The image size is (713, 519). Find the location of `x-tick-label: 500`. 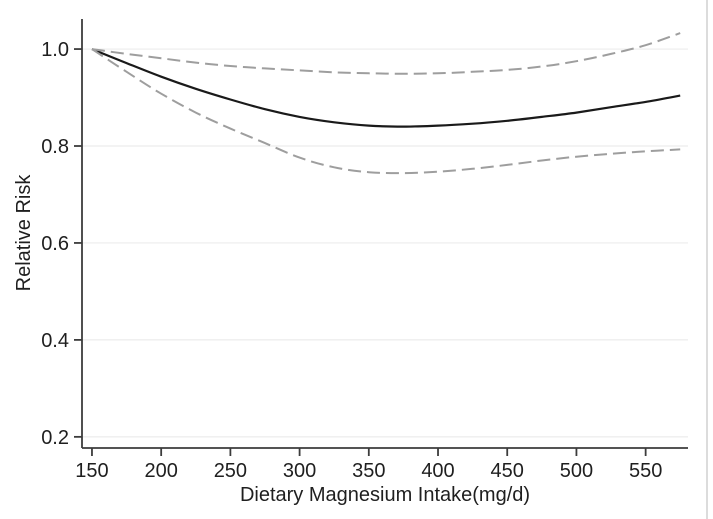

x-tick-label: 500 is located at coordinates (576, 471).